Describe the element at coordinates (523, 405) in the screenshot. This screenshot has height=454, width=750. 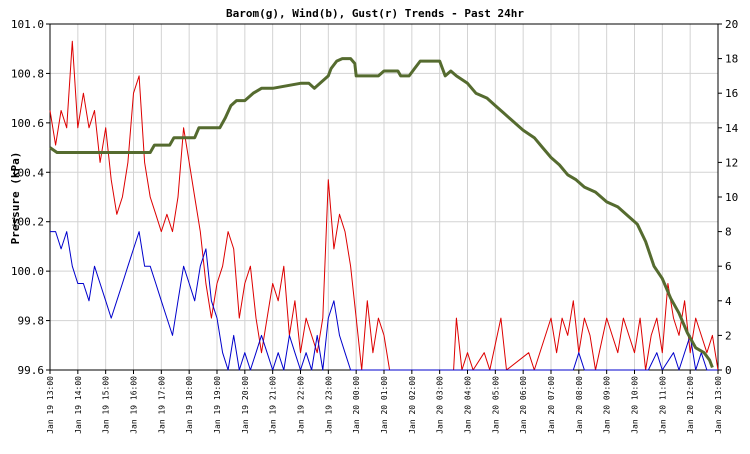
I see `x-tick-label: Jan 20 06:00` at that location.